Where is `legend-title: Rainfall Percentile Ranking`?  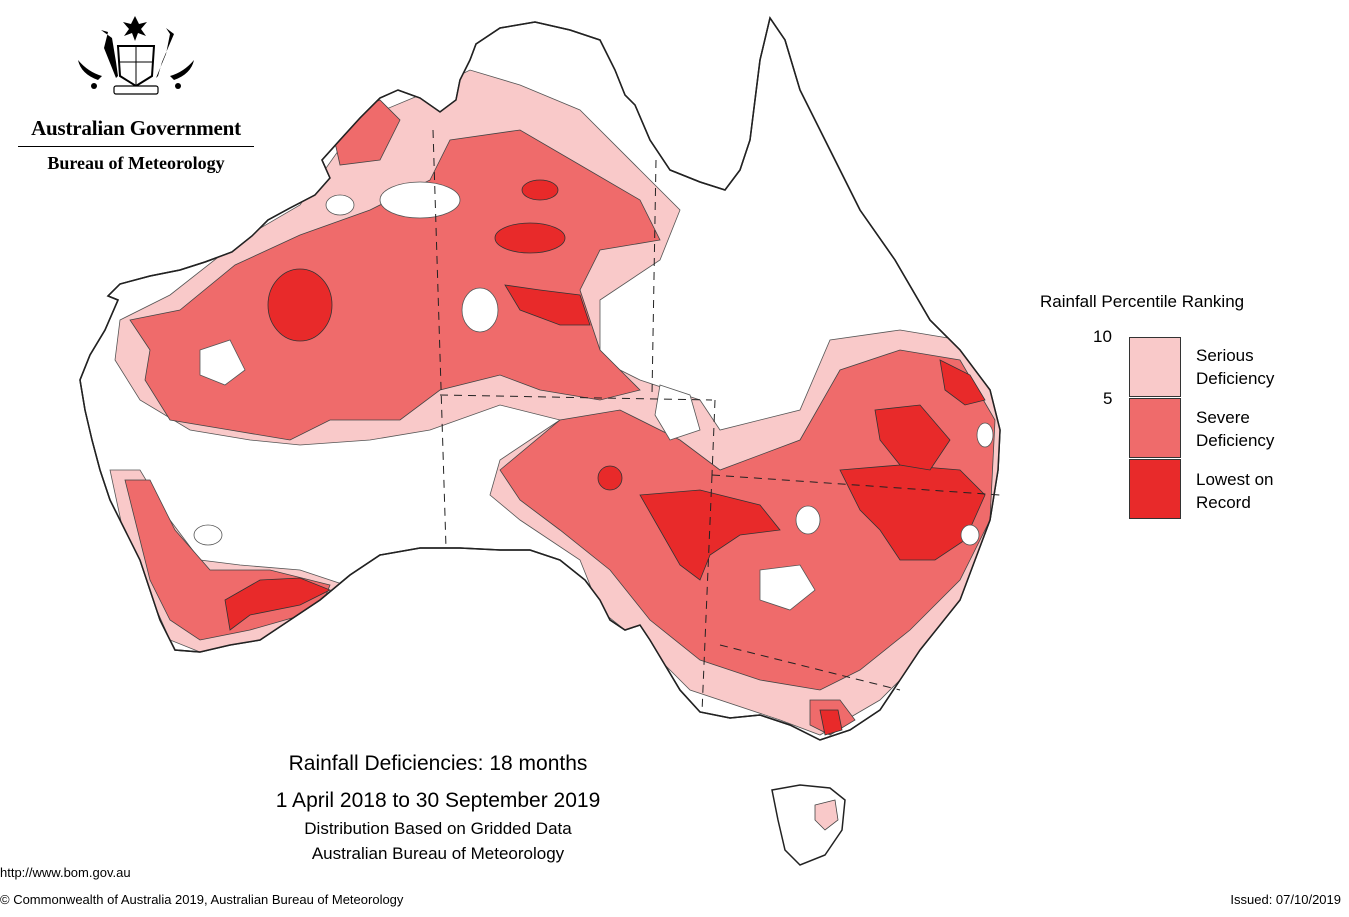
legend-title: Rainfall Percentile Ranking is located at coordinates (1142, 301).